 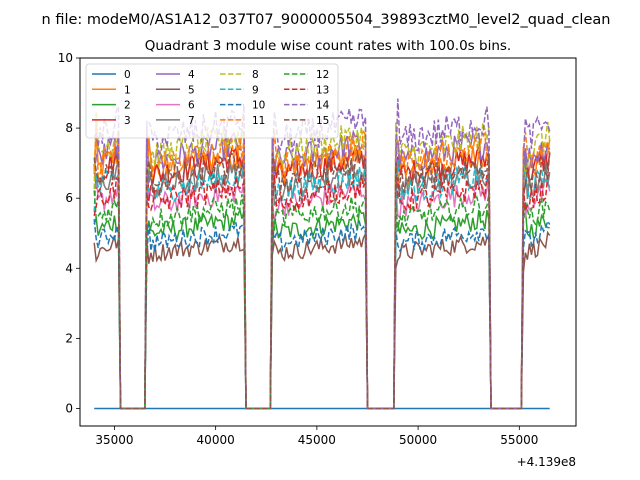 What do you see at coordinates (255, 90) in the screenshot?
I see `legend-label: 9` at bounding box center [255, 90].